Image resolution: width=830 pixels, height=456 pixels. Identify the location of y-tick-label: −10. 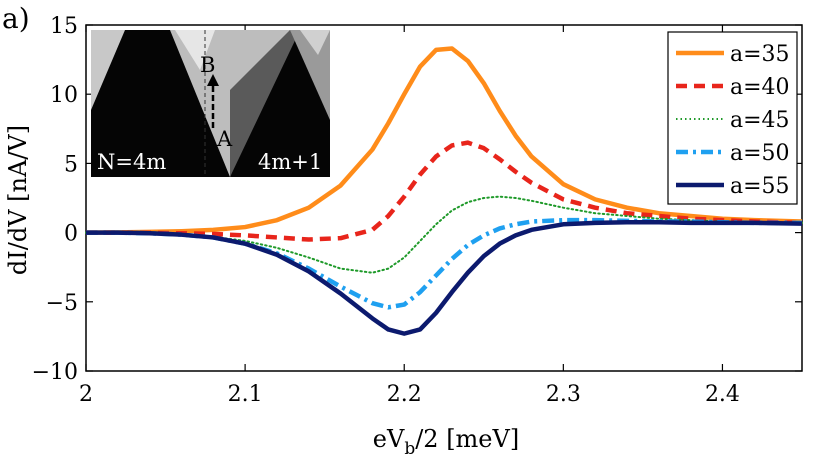
(55, 372).